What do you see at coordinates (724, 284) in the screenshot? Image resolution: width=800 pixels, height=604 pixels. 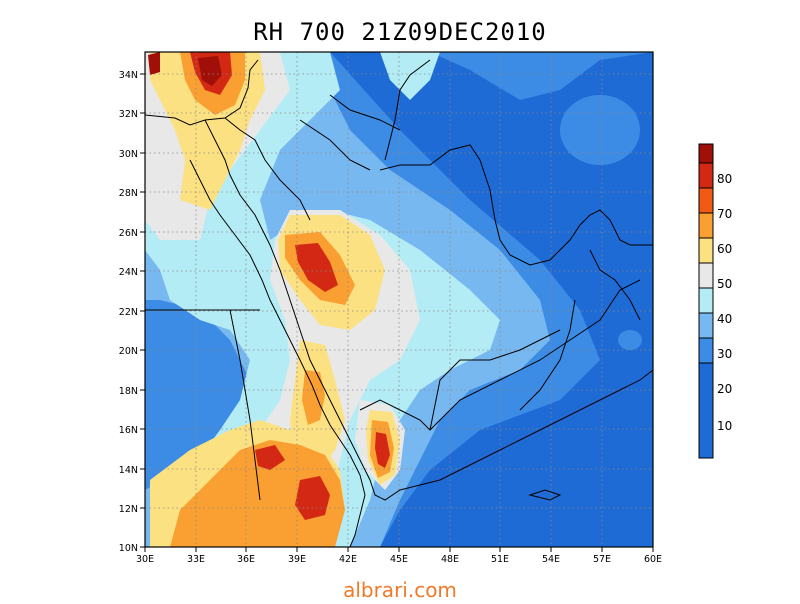 I see `colorbar-label: 50` at bounding box center [724, 284].